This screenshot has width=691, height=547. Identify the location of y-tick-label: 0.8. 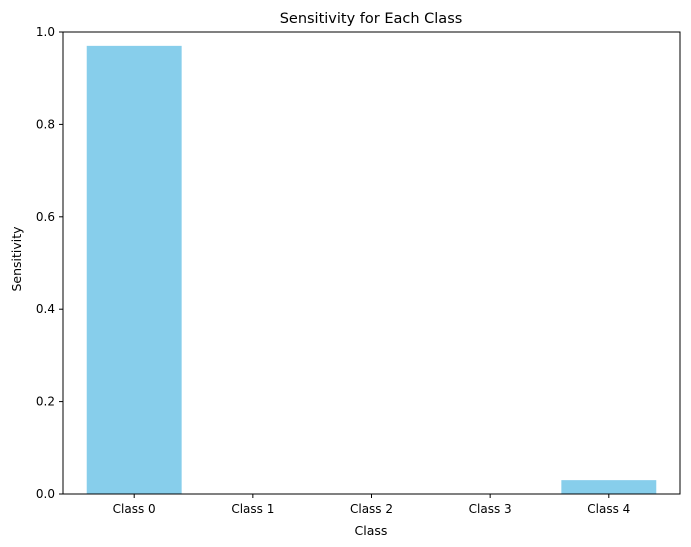
(45, 124).